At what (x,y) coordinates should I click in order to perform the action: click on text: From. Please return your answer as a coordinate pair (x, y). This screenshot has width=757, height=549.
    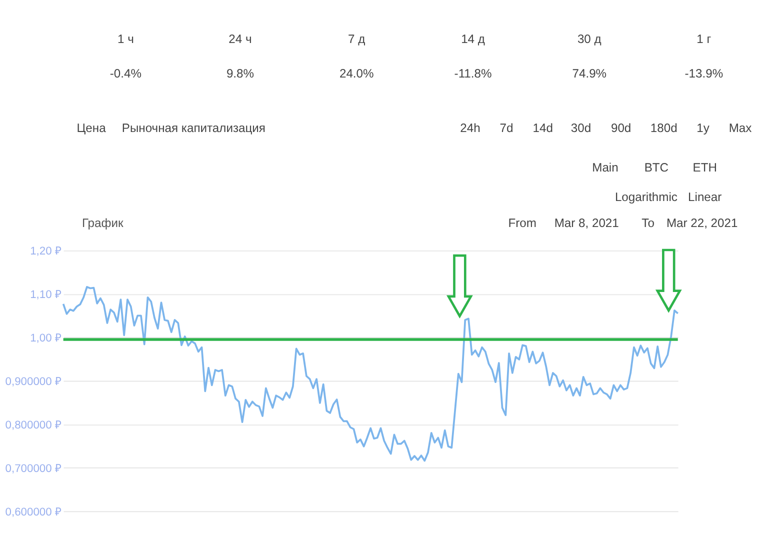
    Looking at the image, I should click on (522, 223).